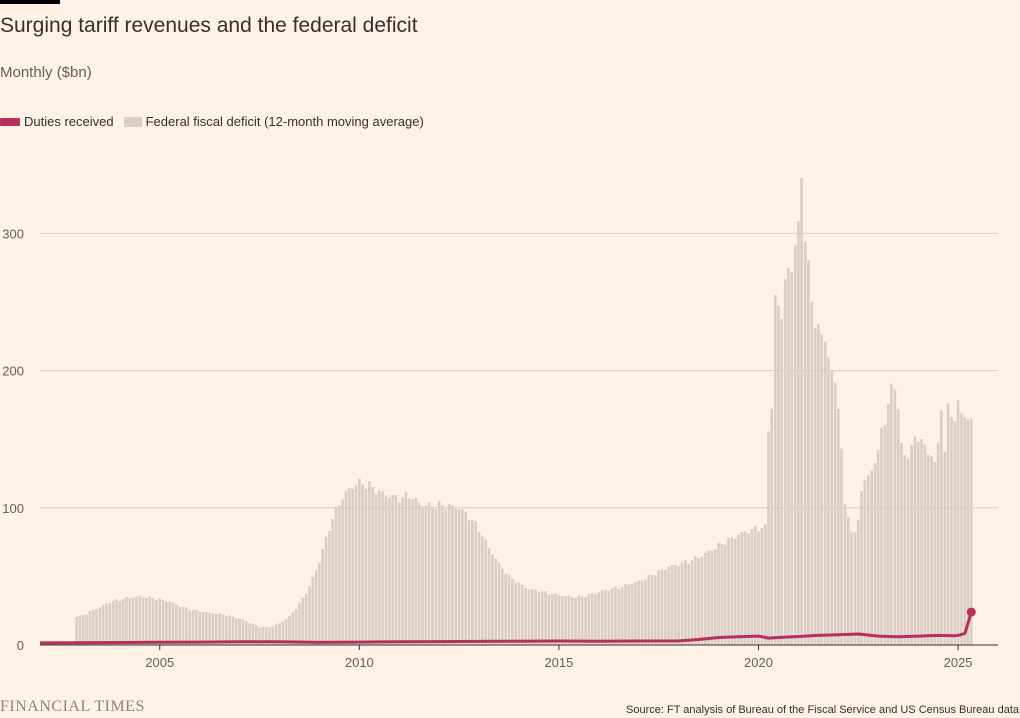 The image size is (1020, 718). I want to click on x-tick-label-2005: 2005, so click(159, 662).